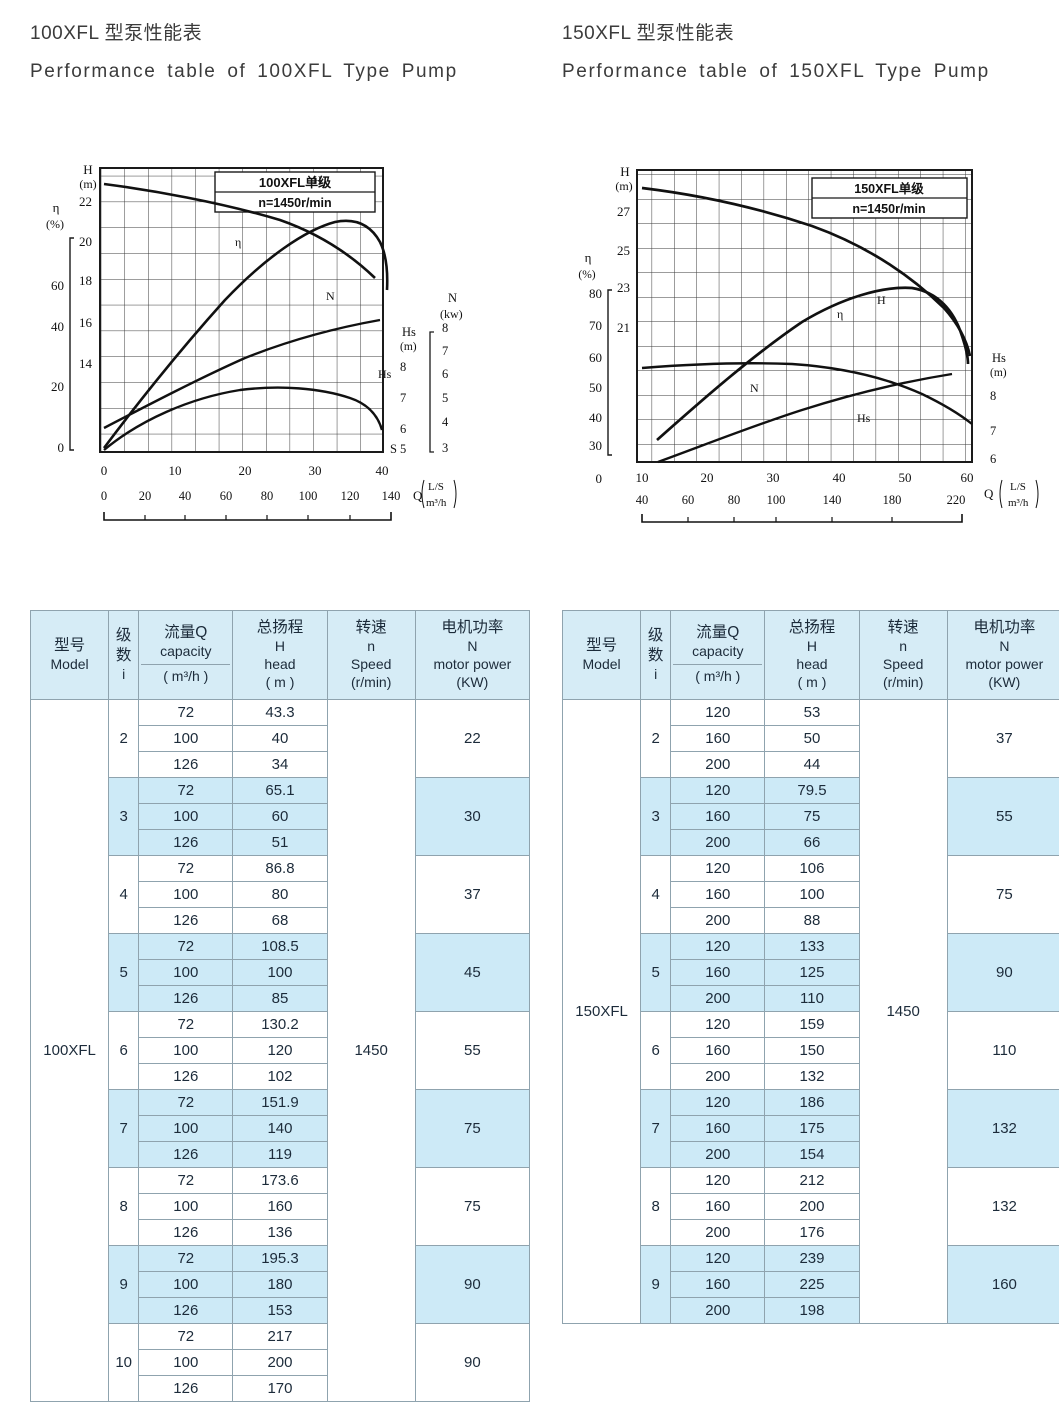 The image size is (1059, 1402). Describe the element at coordinates (472, 683) in the screenshot. I see `col-header-power-unit-left: (KW)` at that location.